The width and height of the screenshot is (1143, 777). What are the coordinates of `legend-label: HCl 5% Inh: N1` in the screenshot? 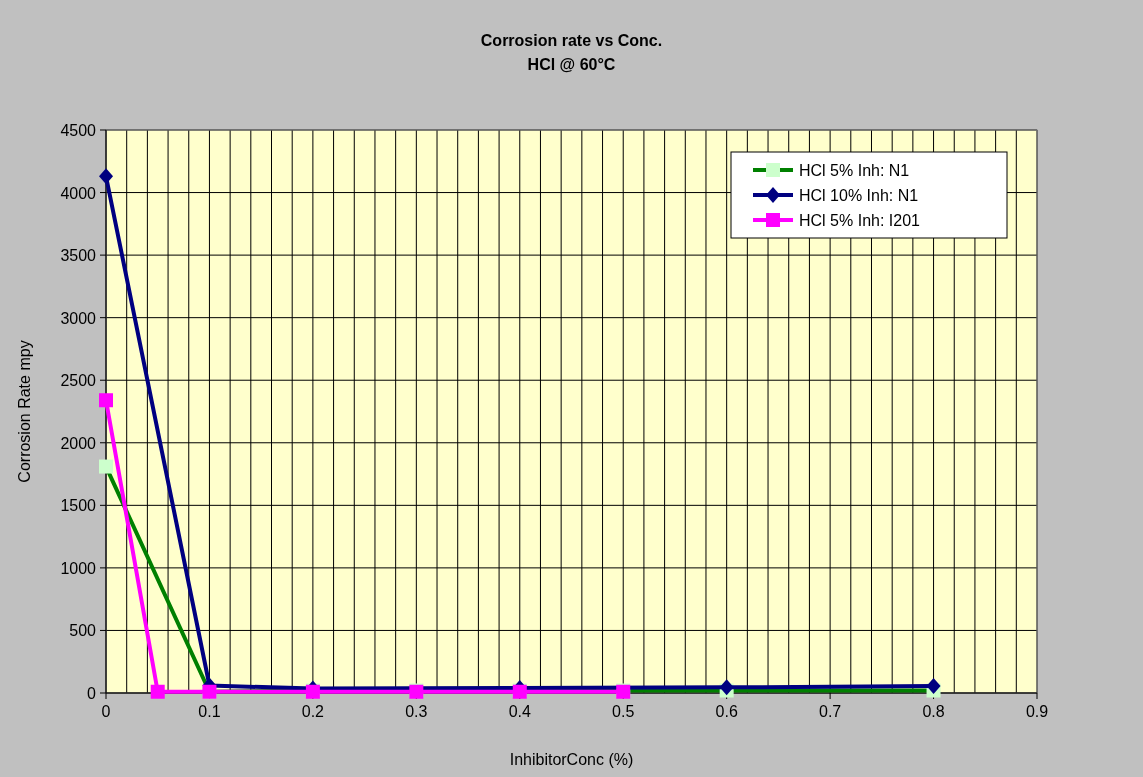 It's located at (854, 170).